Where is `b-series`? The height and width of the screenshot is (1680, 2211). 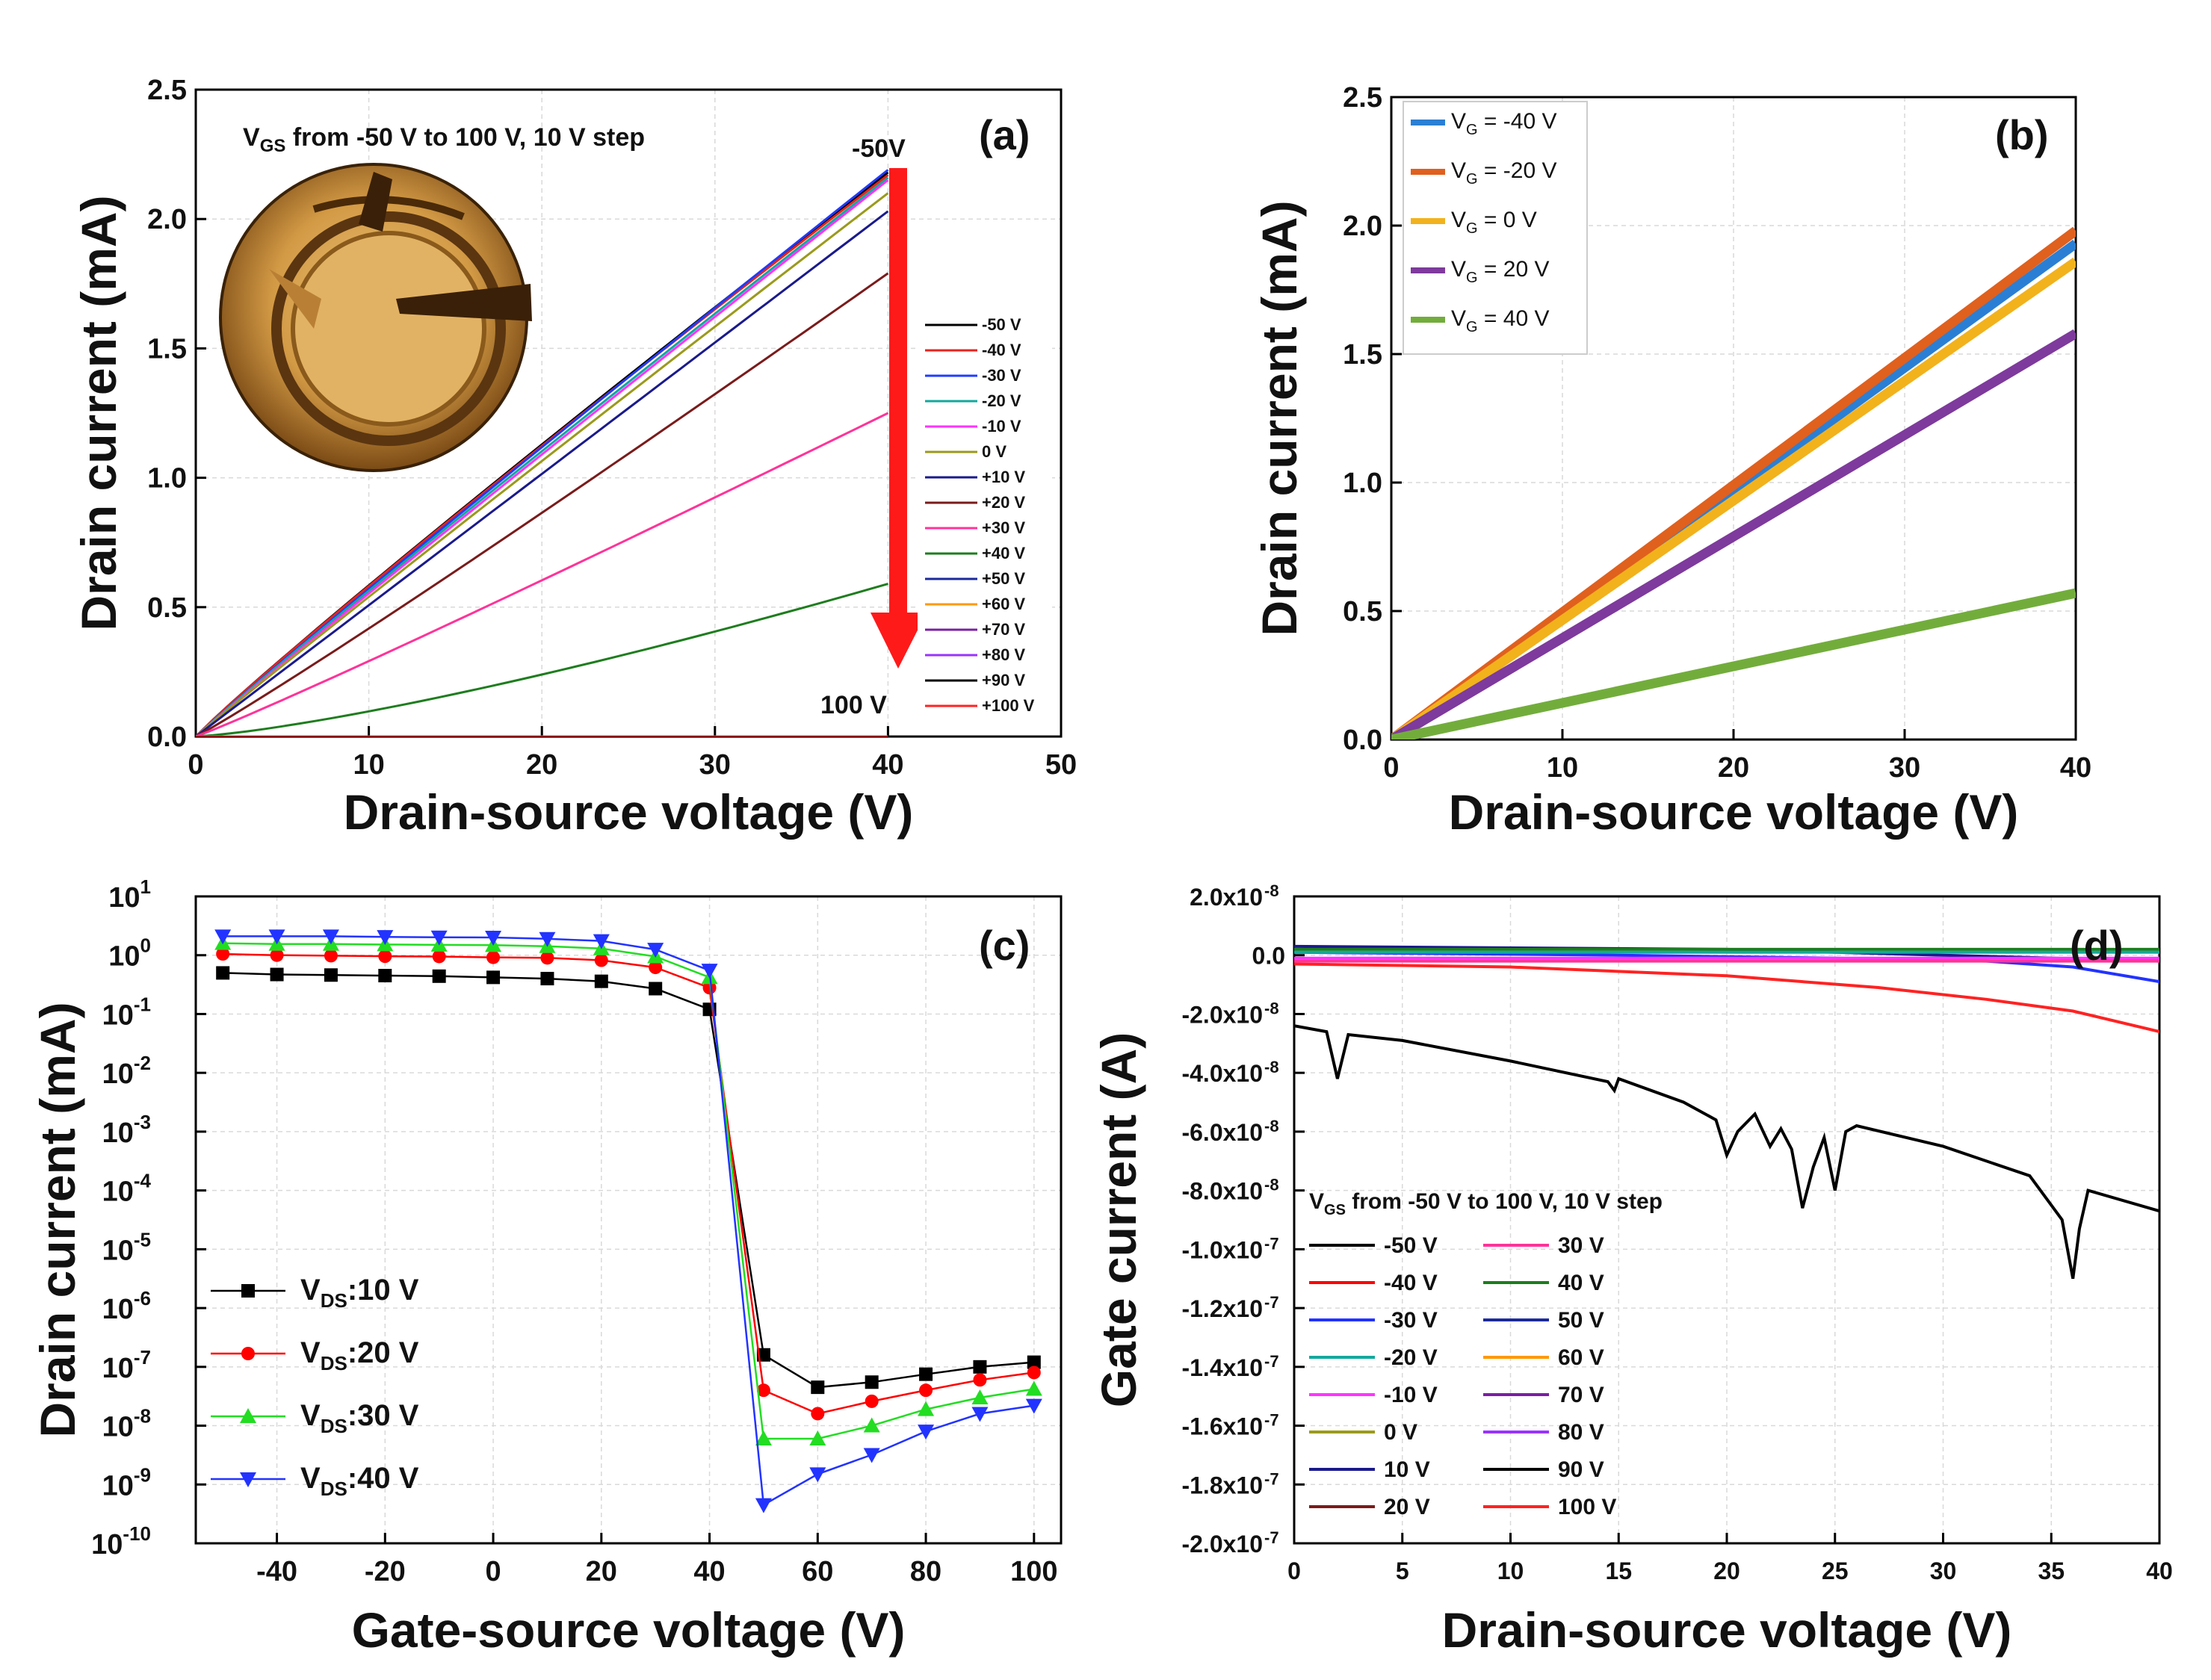 b-series is located at coordinates (1733, 483).